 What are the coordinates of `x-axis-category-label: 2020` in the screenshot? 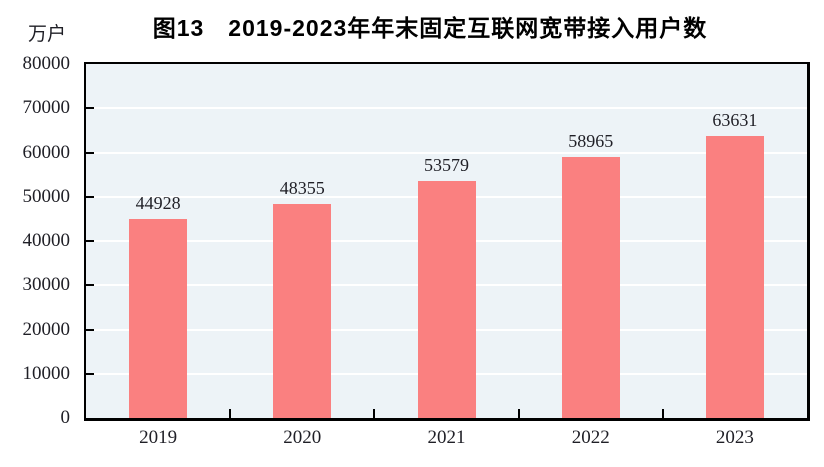 It's located at (302, 437).